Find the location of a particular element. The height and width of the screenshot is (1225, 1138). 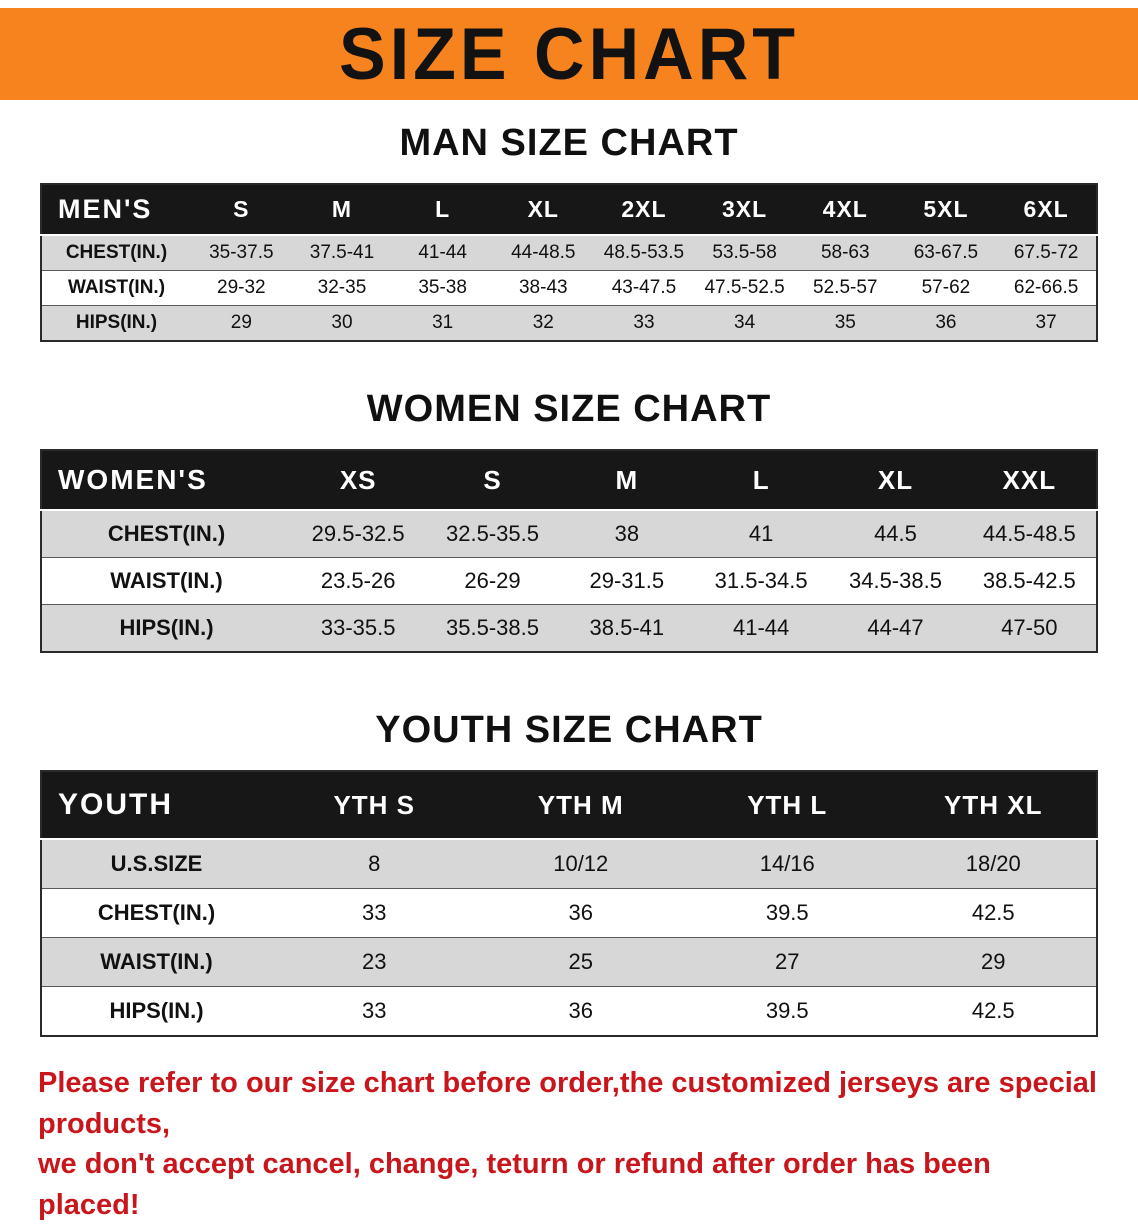

size-value: 44.5-48.5 is located at coordinates (1029, 533).